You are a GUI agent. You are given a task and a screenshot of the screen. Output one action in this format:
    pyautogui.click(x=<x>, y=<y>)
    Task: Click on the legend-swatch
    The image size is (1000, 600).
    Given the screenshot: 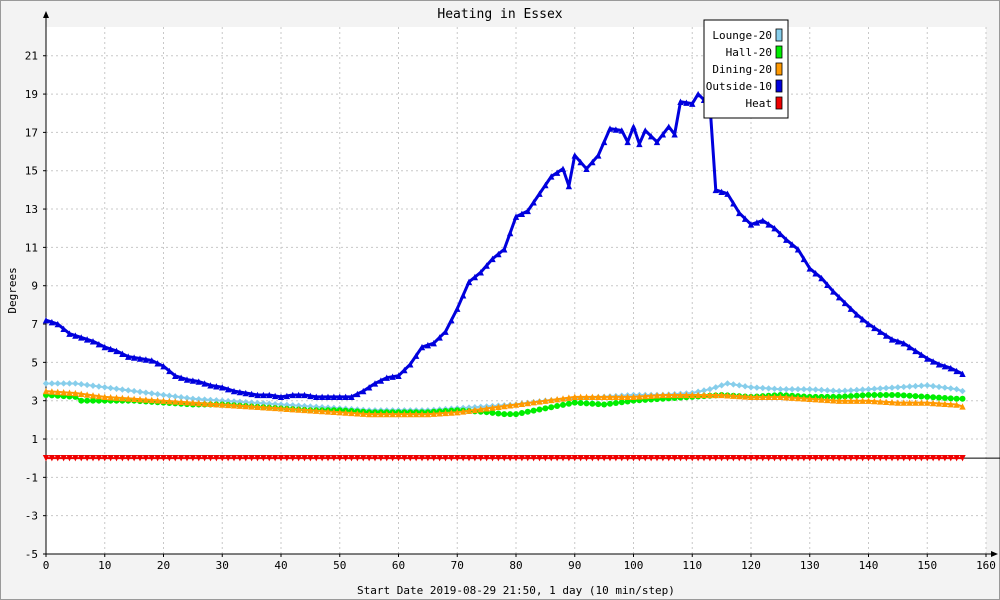 What is the action you would take?
    pyautogui.click(x=779, y=86)
    